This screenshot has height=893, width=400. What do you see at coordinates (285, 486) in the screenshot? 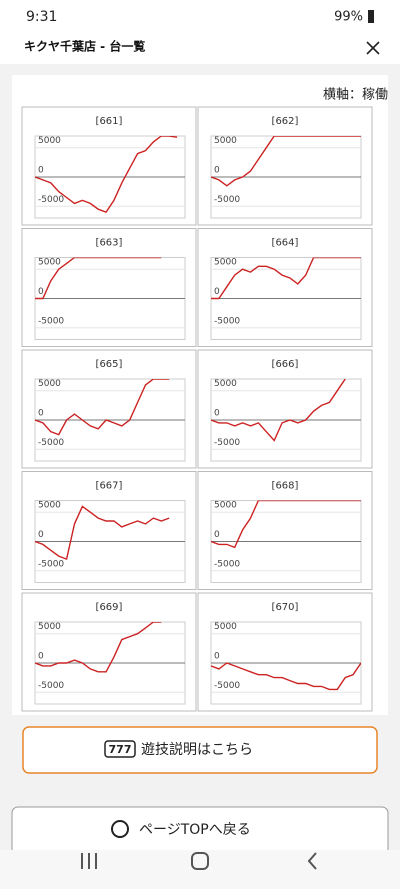
I see `chart-title: [668]` at bounding box center [285, 486].